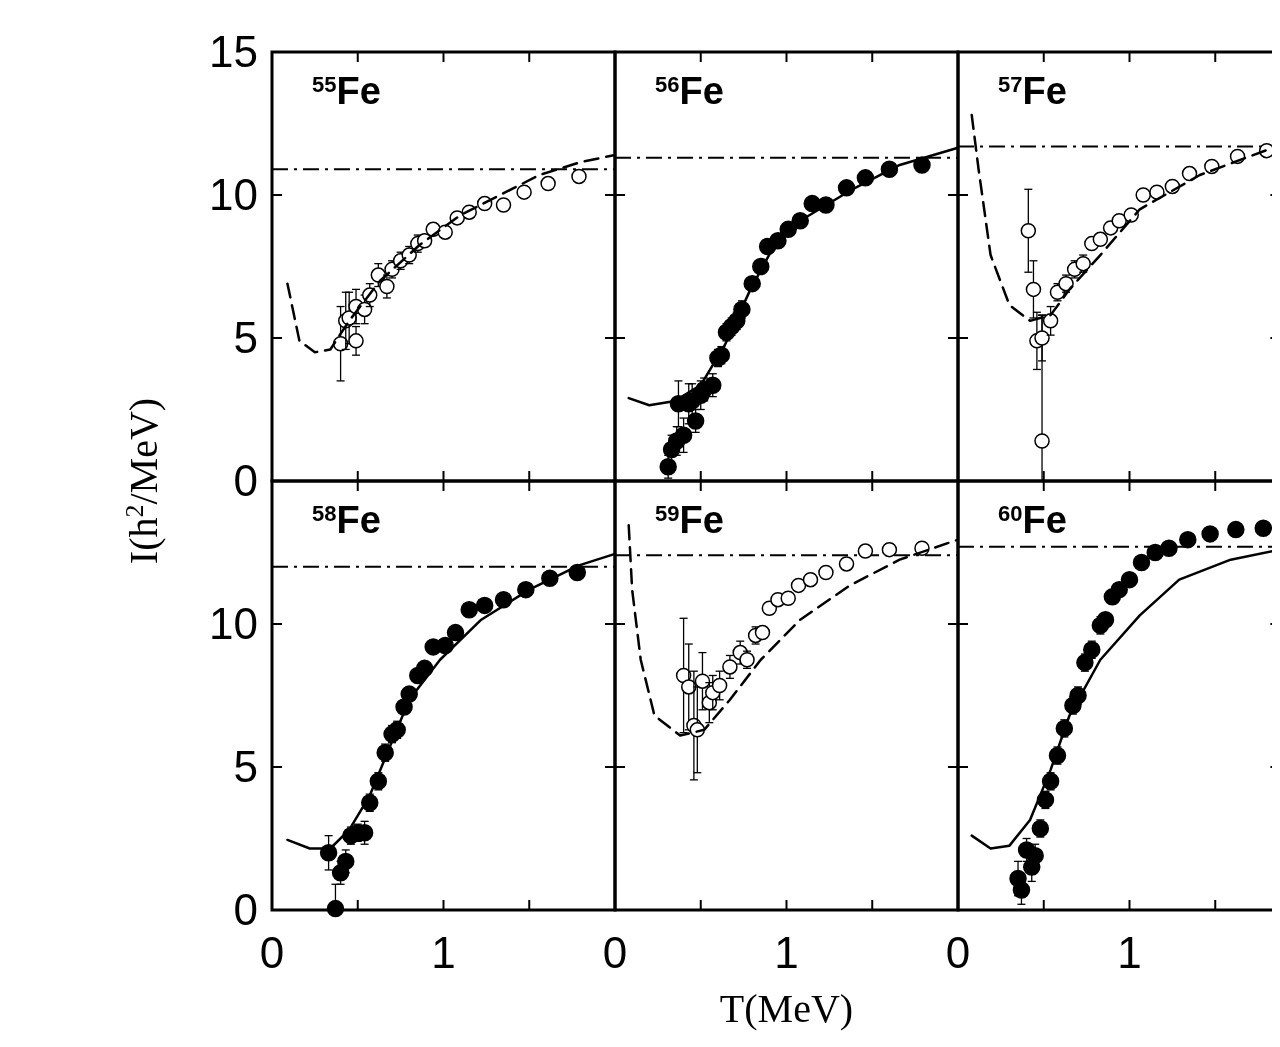 The image size is (1280, 1047). What do you see at coordinates (1032, 91) in the screenshot?
I see `text: $^{57}$Fe` at bounding box center [1032, 91].